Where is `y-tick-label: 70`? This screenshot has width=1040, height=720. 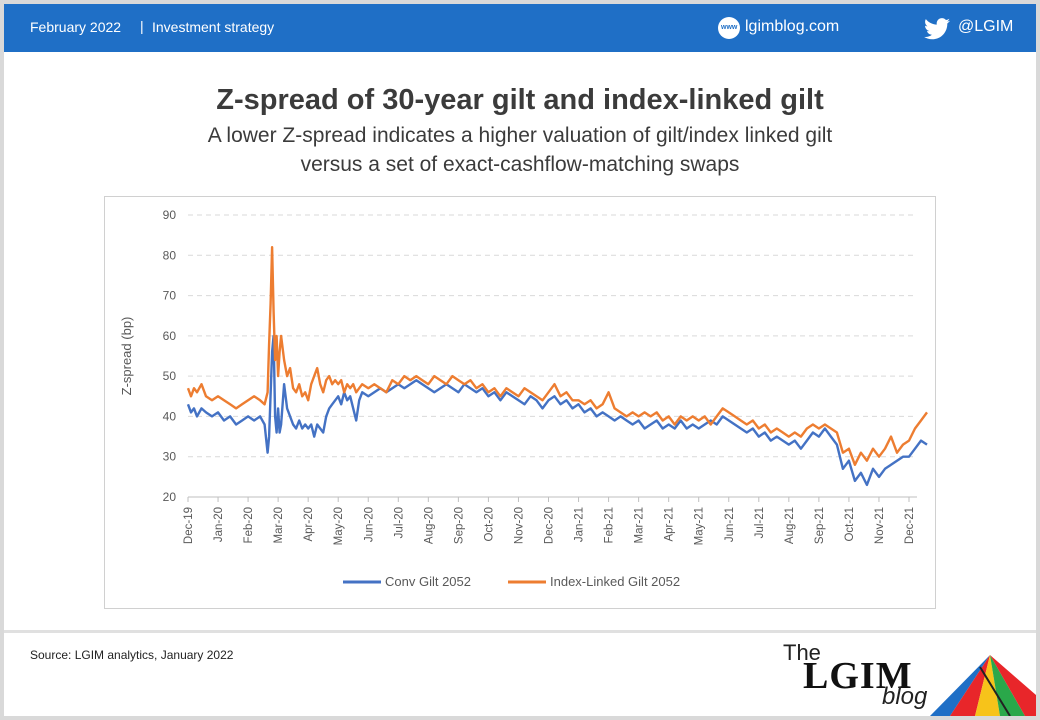 y-tick-label: 70 is located at coordinates (170, 296).